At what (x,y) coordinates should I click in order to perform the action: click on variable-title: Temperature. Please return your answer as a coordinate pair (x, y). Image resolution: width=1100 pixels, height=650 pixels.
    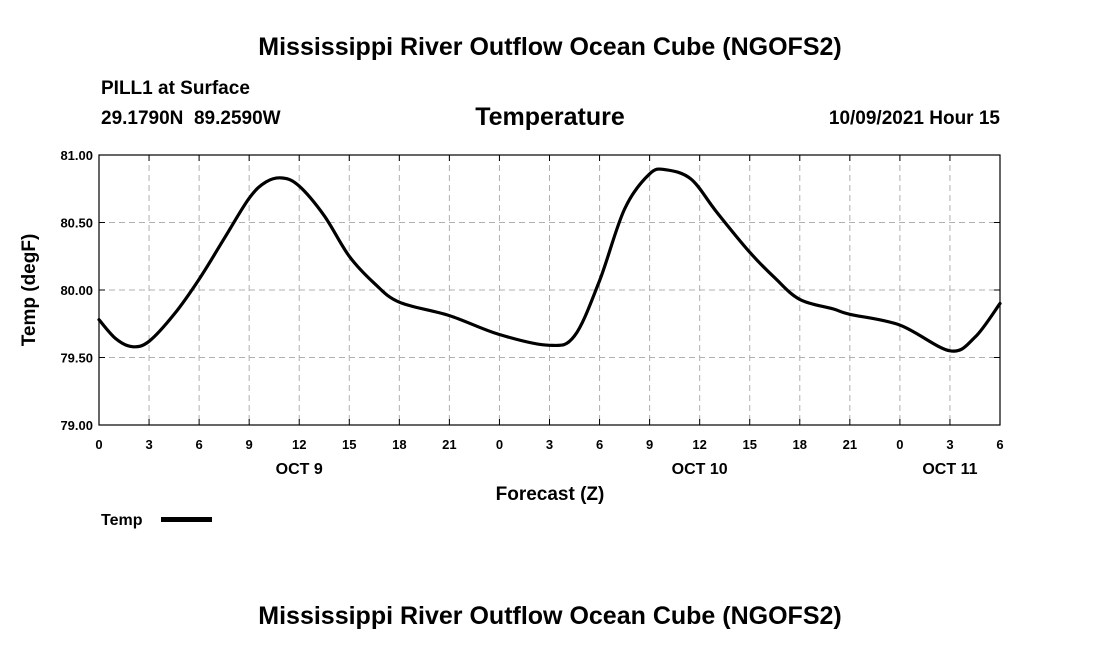
    Looking at the image, I should click on (550, 117).